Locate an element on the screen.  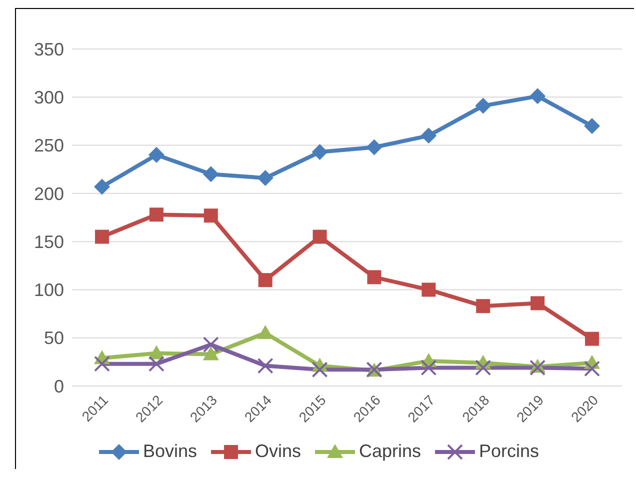
y-tick-label: 0 is located at coordinates (59, 386).